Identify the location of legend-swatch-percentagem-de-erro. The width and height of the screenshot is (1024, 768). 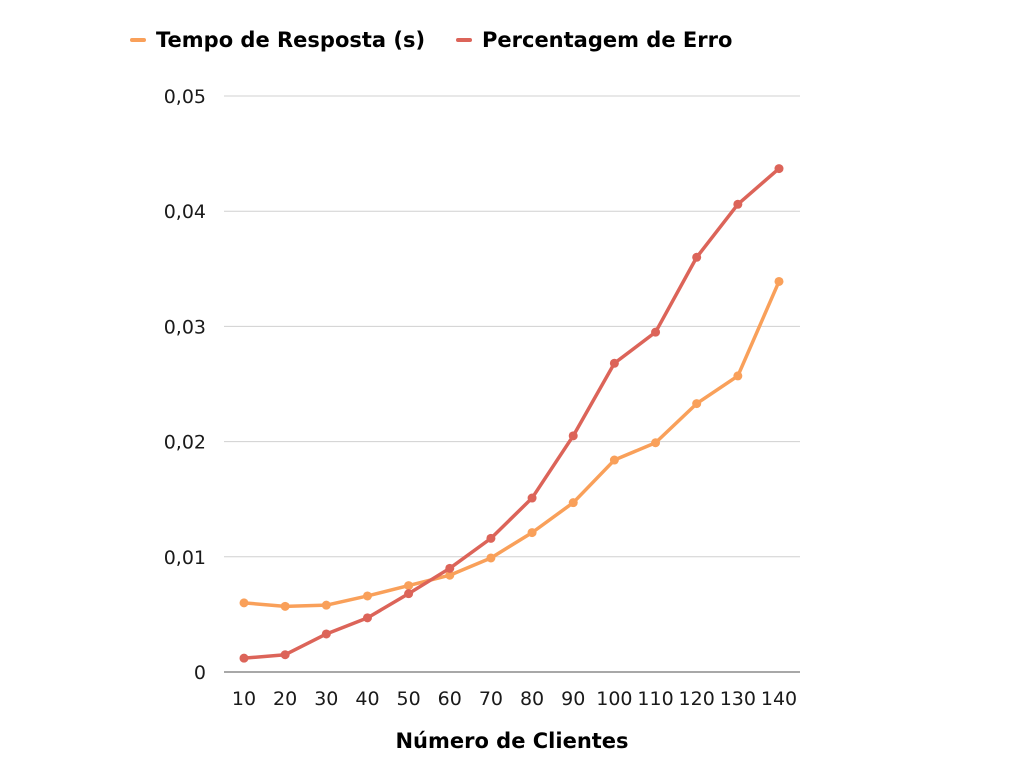
(464, 40).